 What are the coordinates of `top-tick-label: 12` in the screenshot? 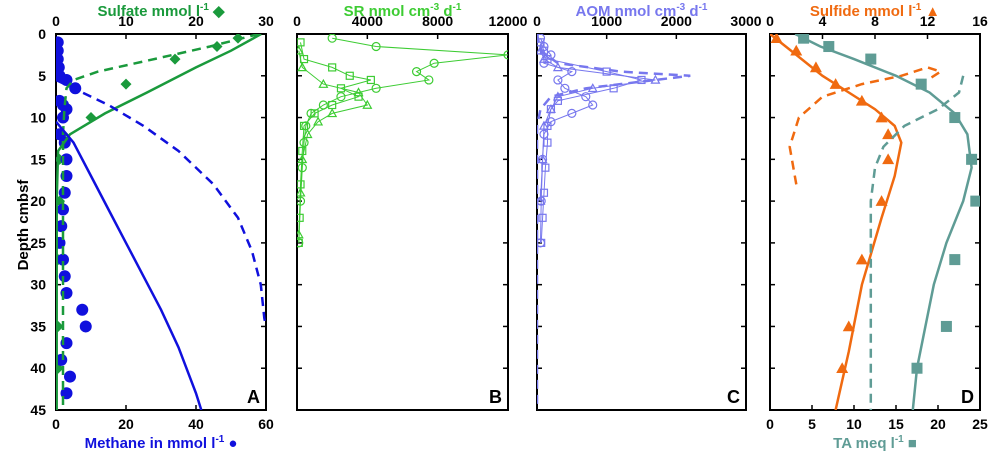 It's located at (928, 21).